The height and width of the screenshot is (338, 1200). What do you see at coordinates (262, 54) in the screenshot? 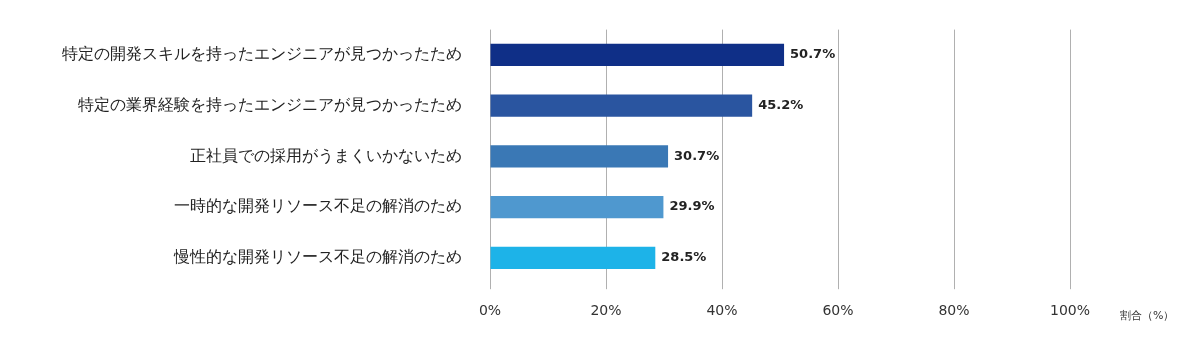
I see `y-tick-label: 特定の開発スキルを持ったエンジニアが見つかったため` at bounding box center [262, 54].